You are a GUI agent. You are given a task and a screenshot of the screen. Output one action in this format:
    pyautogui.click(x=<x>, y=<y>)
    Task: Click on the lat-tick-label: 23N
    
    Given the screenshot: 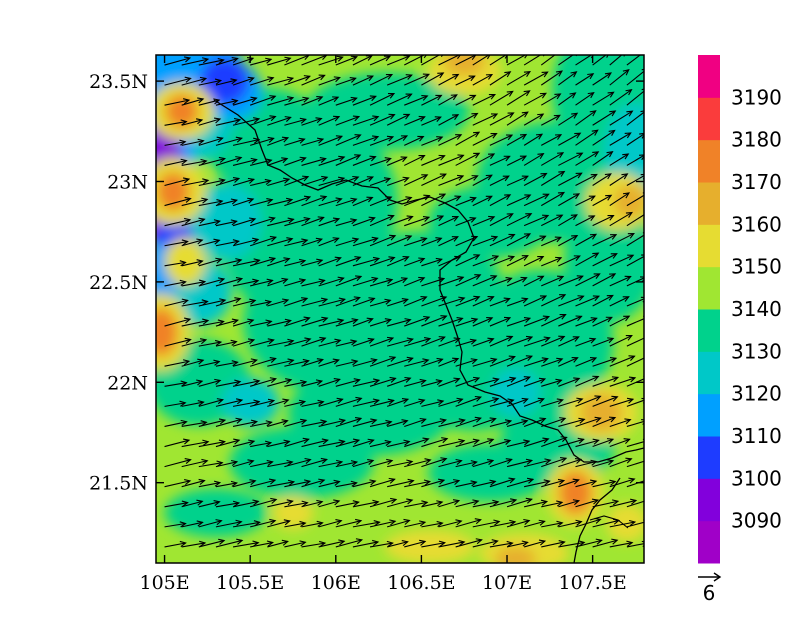 What is the action you would take?
    pyautogui.click(x=127, y=182)
    